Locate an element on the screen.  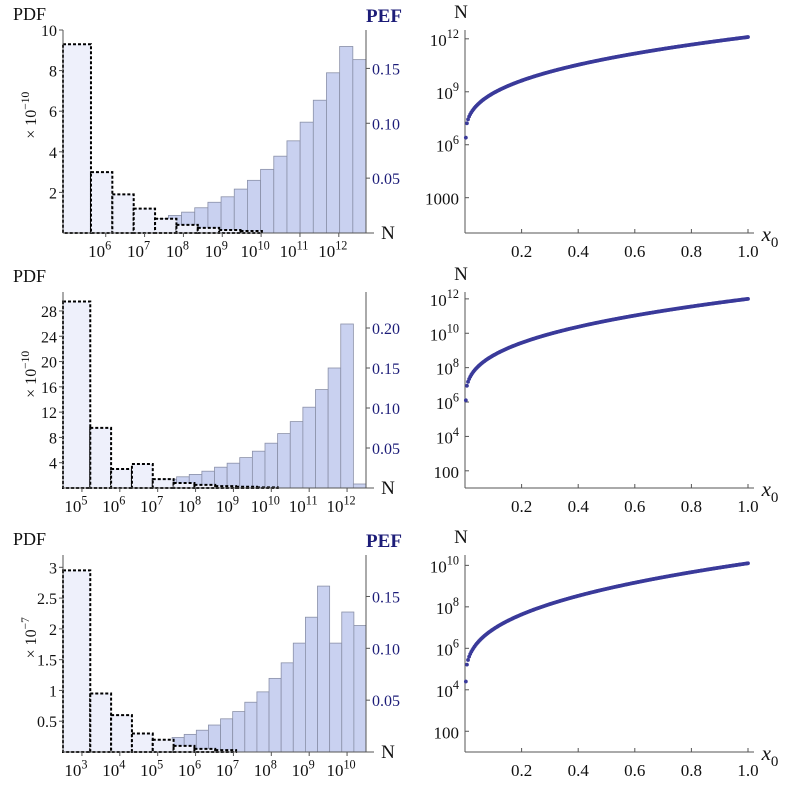
x-tick-label-base: 0.2 is located at coordinates (521, 770).